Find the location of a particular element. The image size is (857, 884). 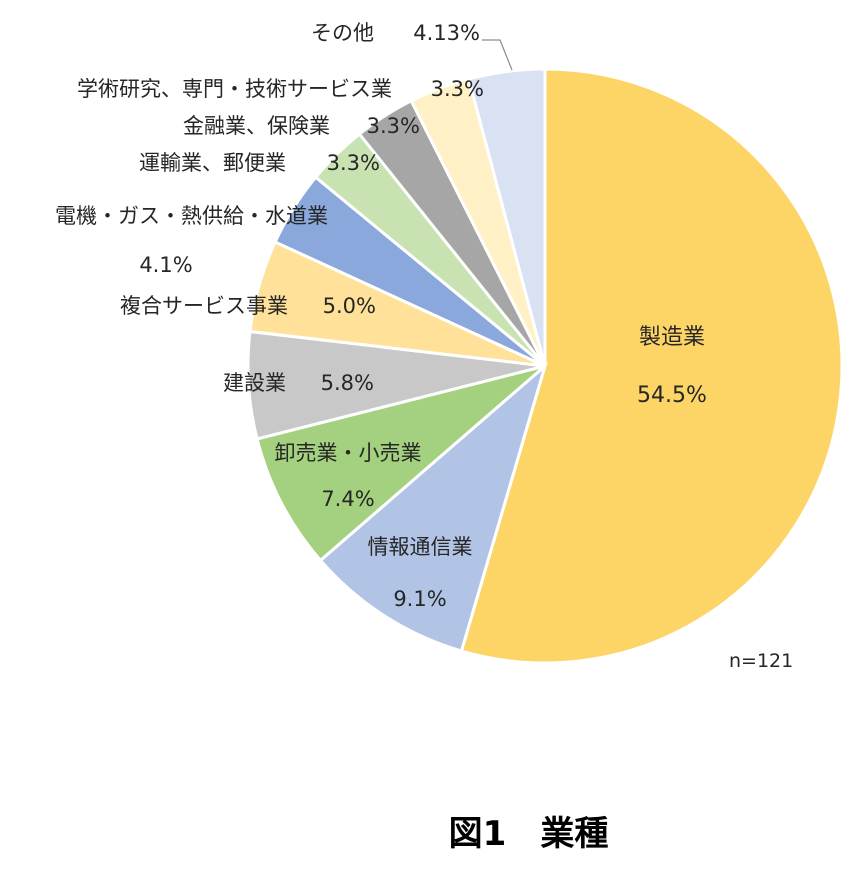

slice-label-other: その他 is located at coordinates (342, 33).